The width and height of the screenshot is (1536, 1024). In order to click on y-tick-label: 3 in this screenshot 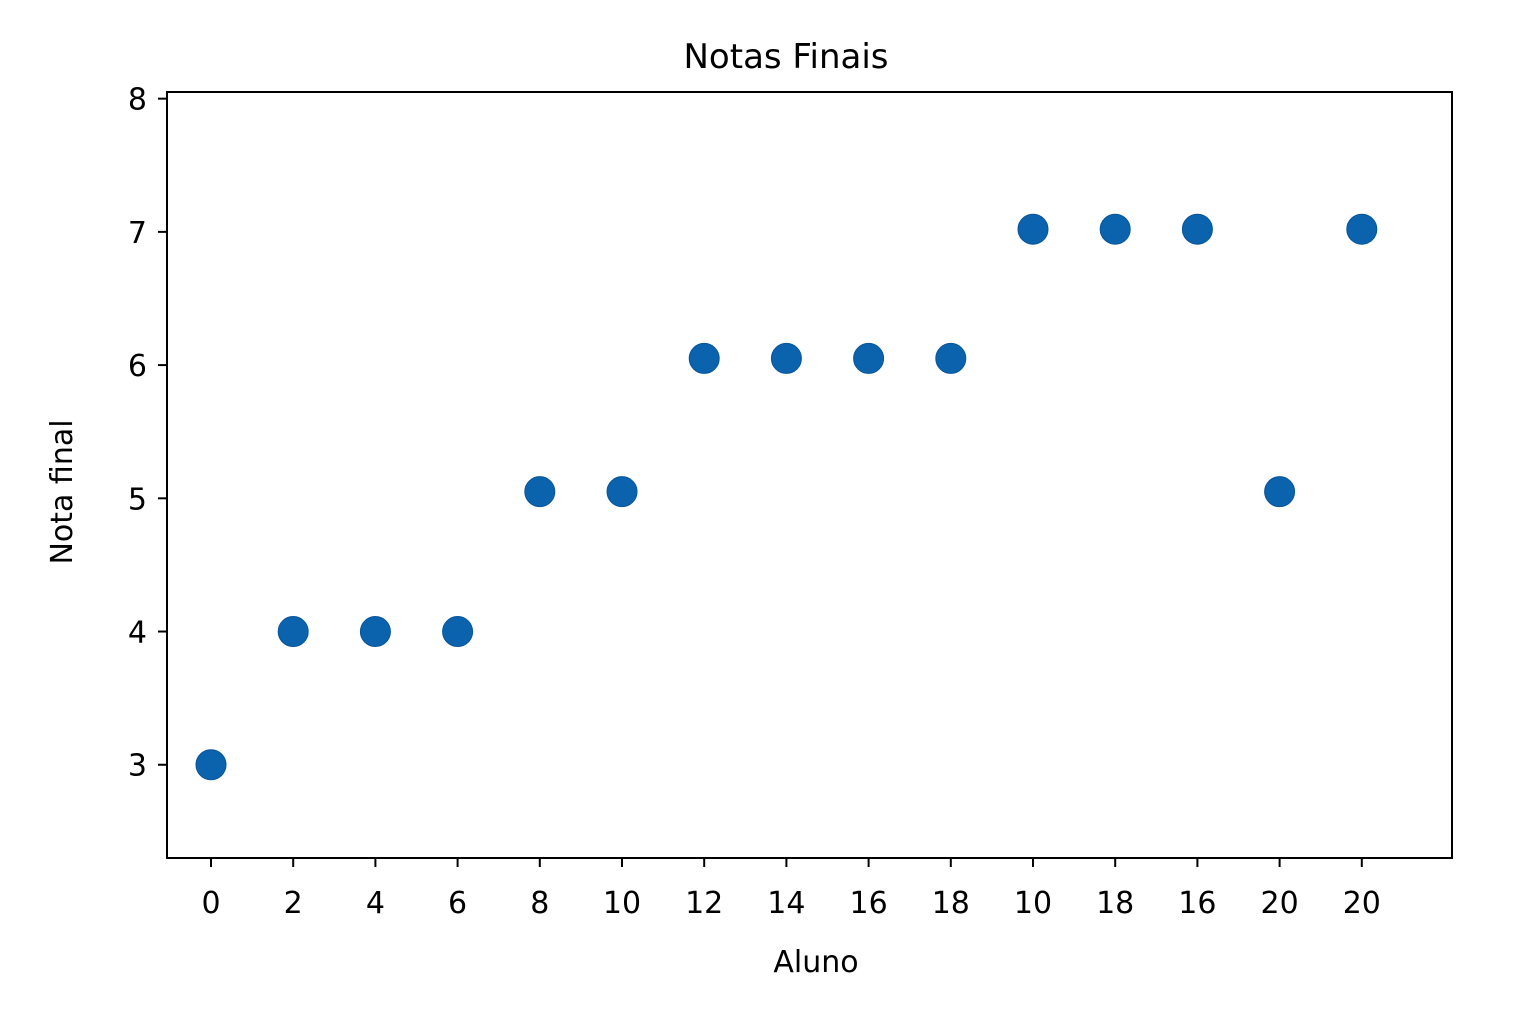, I will do `click(137, 766)`.